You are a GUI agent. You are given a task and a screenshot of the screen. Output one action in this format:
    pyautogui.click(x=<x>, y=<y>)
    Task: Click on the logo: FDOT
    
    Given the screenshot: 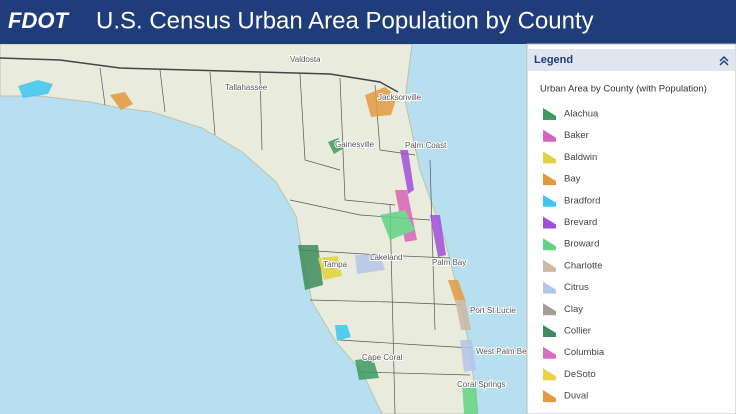 What is the action you would take?
    pyautogui.click(x=38, y=20)
    